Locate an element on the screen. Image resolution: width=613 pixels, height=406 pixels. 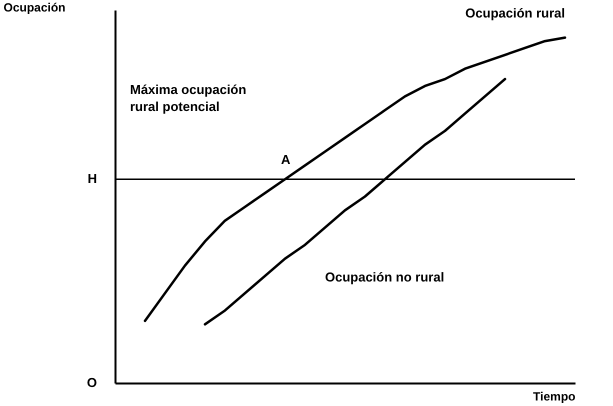
series-label: Ocupación rural is located at coordinates (515, 13).